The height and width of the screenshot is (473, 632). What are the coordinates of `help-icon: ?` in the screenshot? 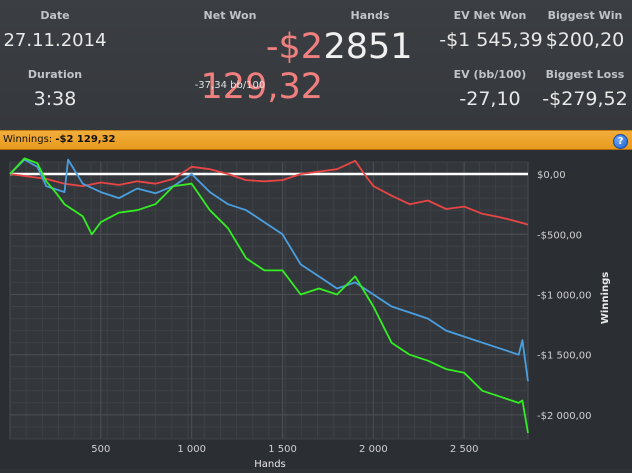 It's located at (620, 141).